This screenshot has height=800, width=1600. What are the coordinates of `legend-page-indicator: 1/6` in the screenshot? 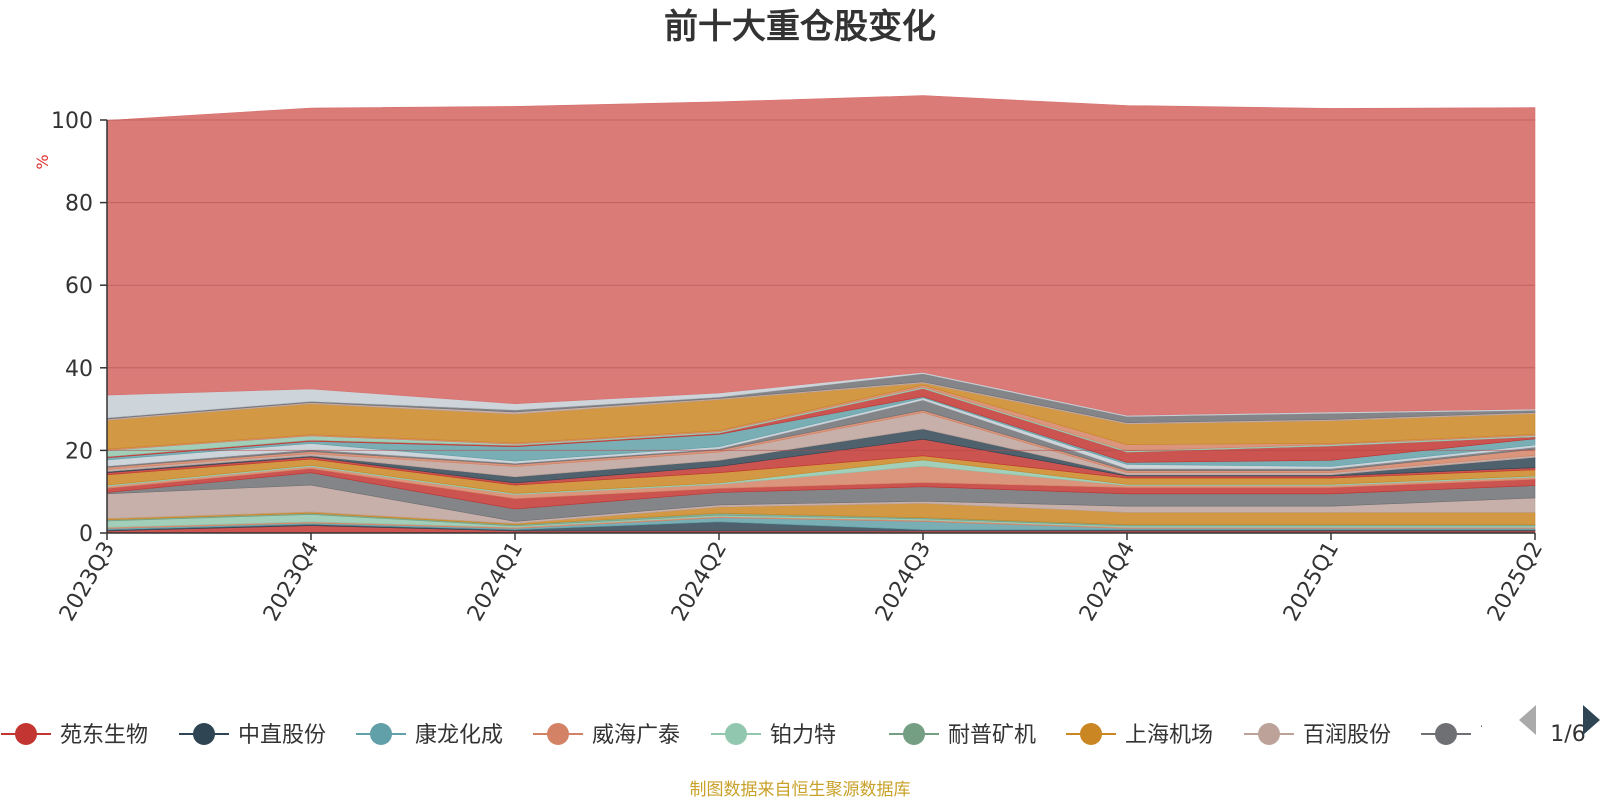 It's located at (1567, 734).